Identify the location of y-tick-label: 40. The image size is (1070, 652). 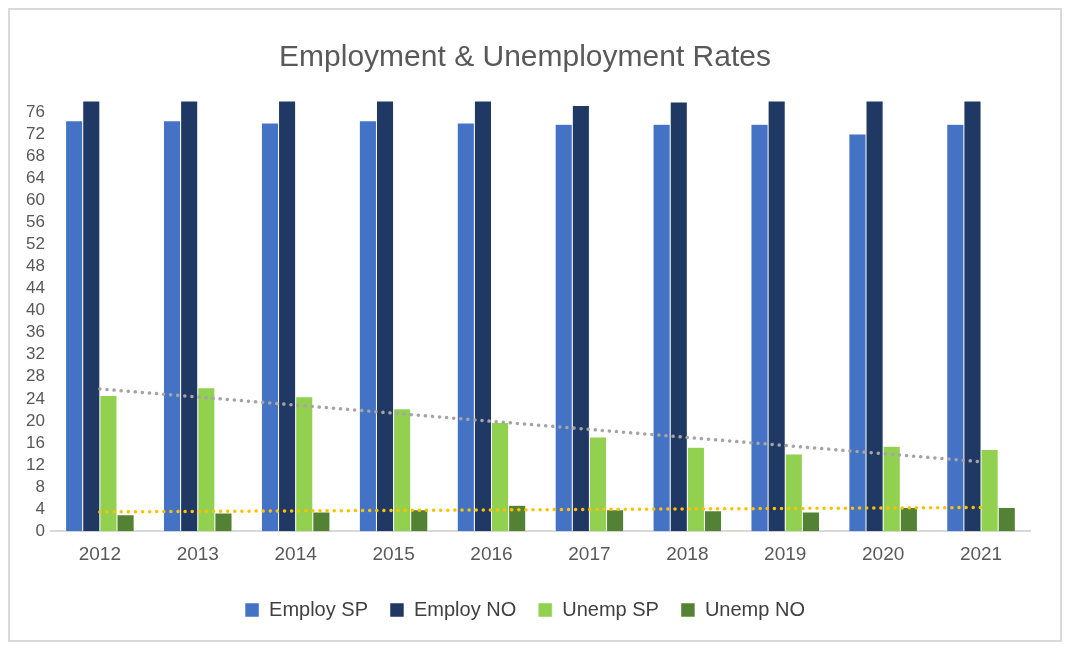
(35, 310).